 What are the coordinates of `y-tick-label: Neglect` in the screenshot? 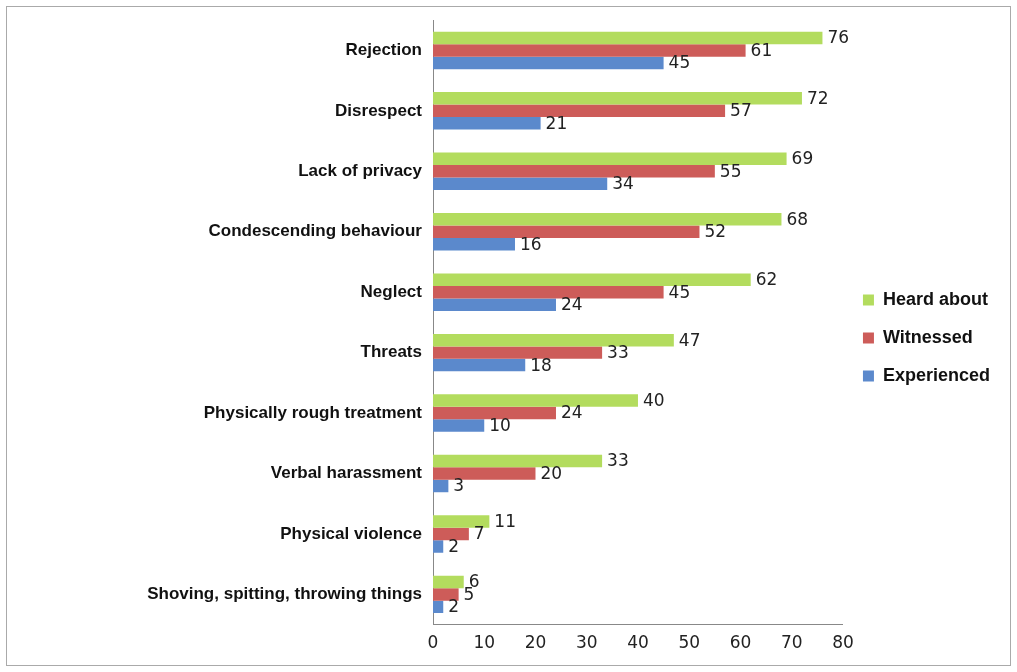 It's located at (391, 291).